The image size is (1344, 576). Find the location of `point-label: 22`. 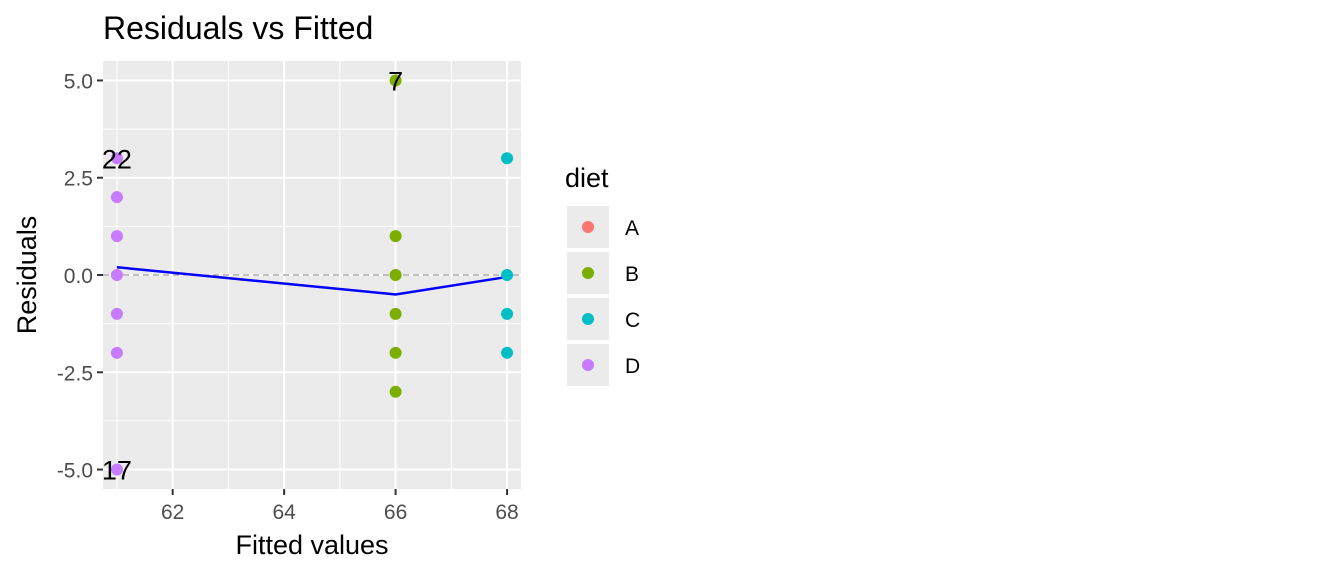

point-label: 22 is located at coordinates (117, 159).